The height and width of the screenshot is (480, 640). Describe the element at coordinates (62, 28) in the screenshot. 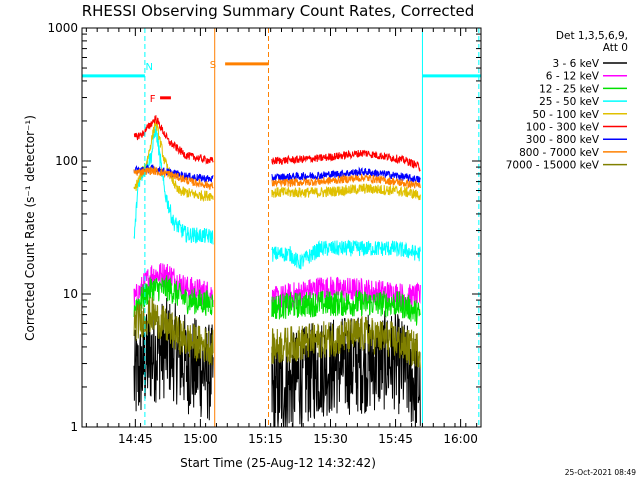

I see `y-tick-label: 1000` at that location.